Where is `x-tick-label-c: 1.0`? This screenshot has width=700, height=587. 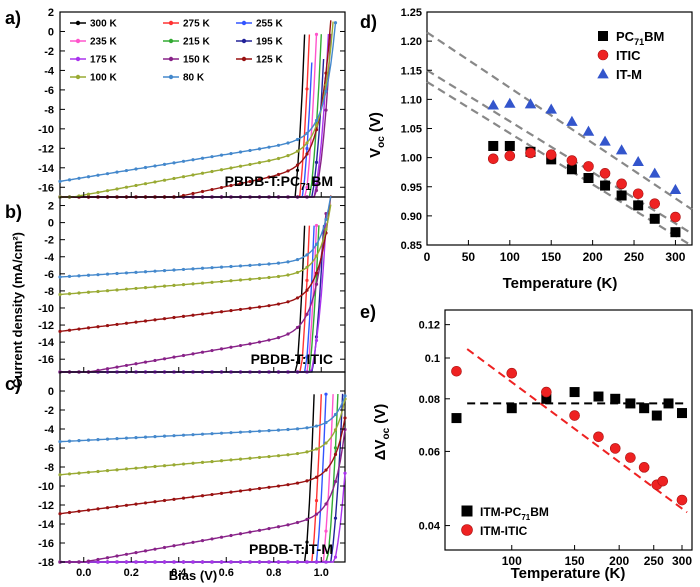
x-tick-label-c: 1.0 is located at coordinates (321, 573).